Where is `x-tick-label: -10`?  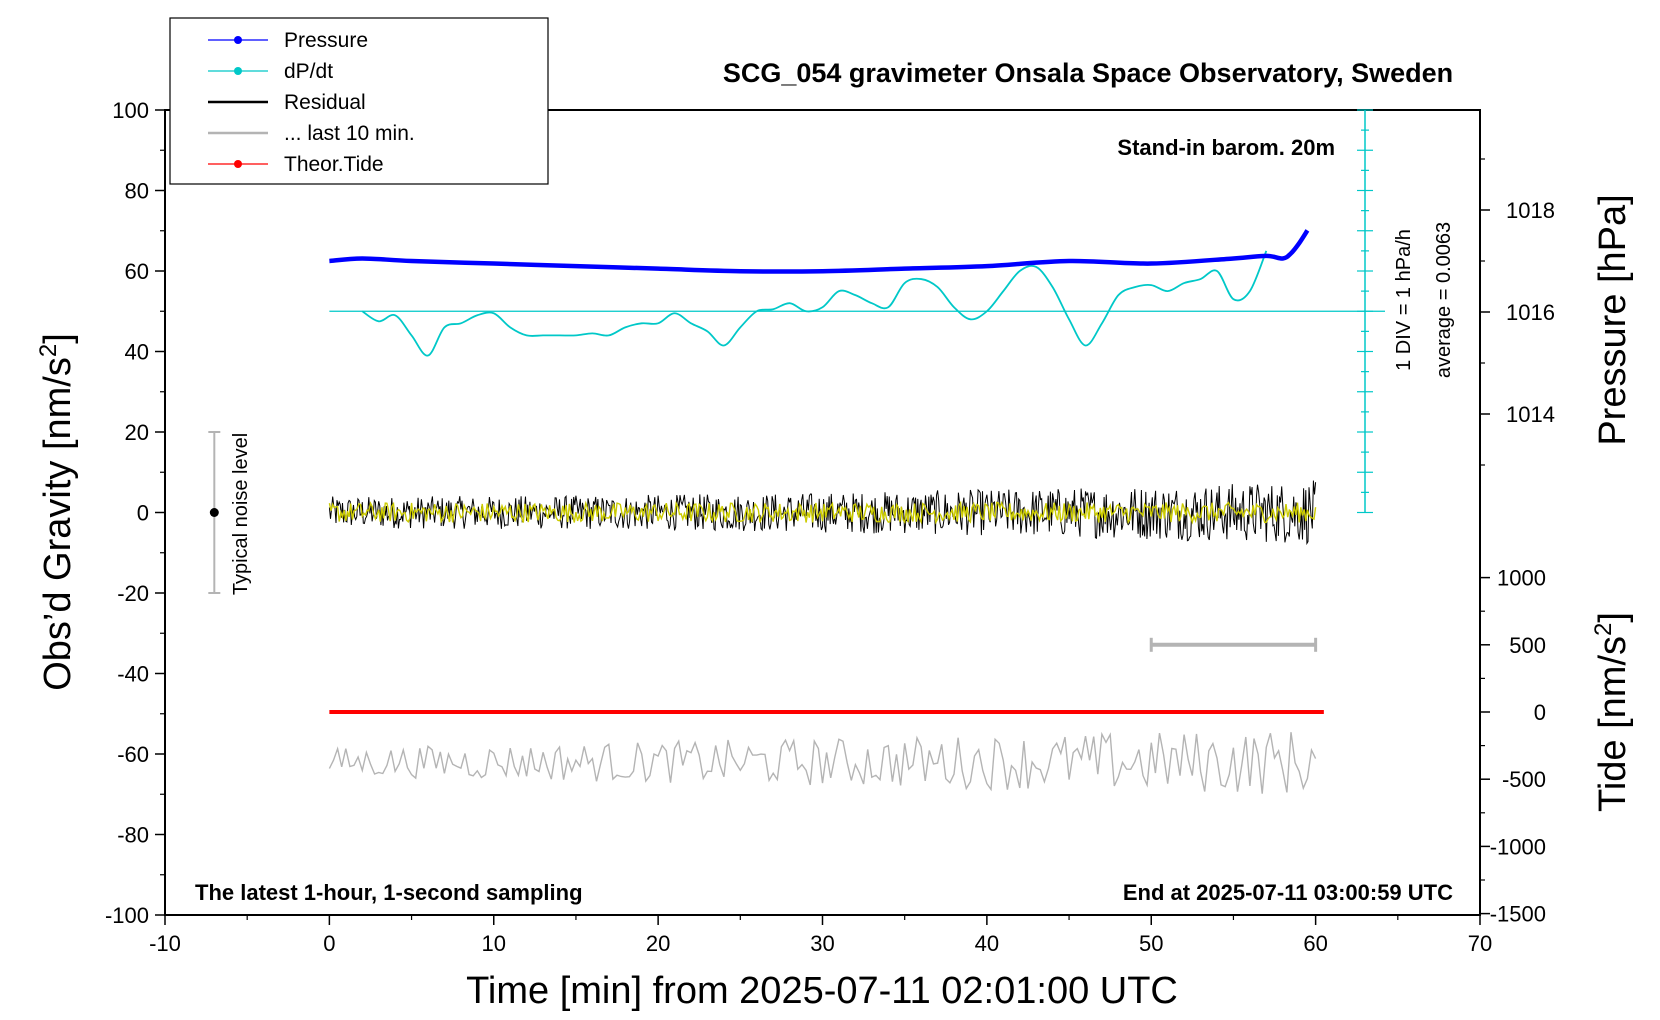
x-tick-label: -10 is located at coordinates (165, 943).